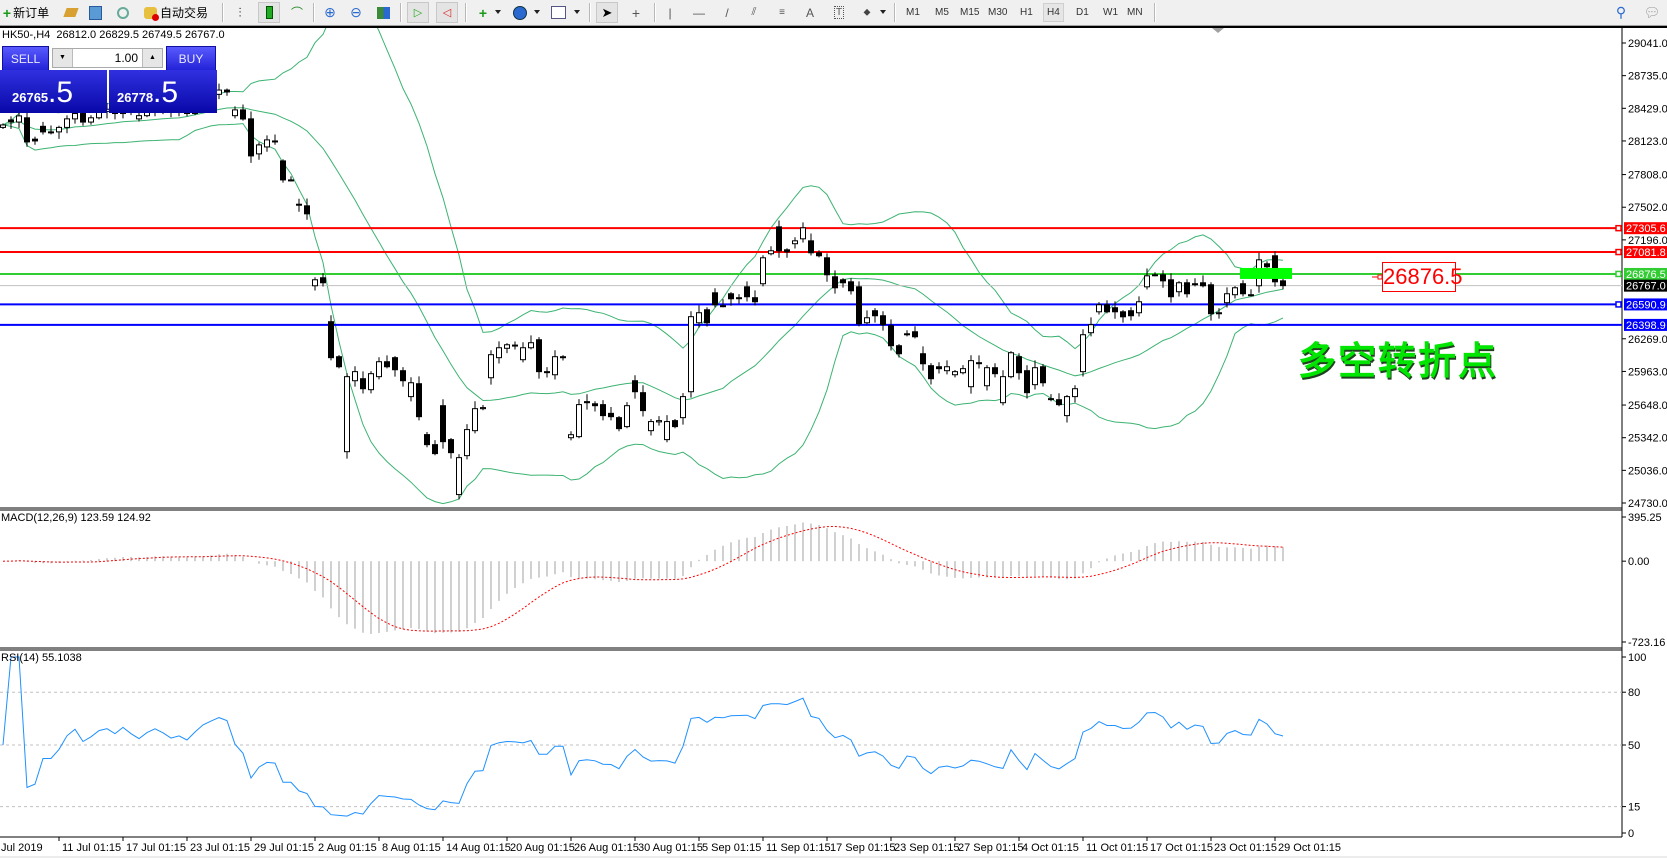  Describe the element at coordinates (731, 848) in the screenshot. I see `time-tick-label: 5 Sep 01:15` at that location.